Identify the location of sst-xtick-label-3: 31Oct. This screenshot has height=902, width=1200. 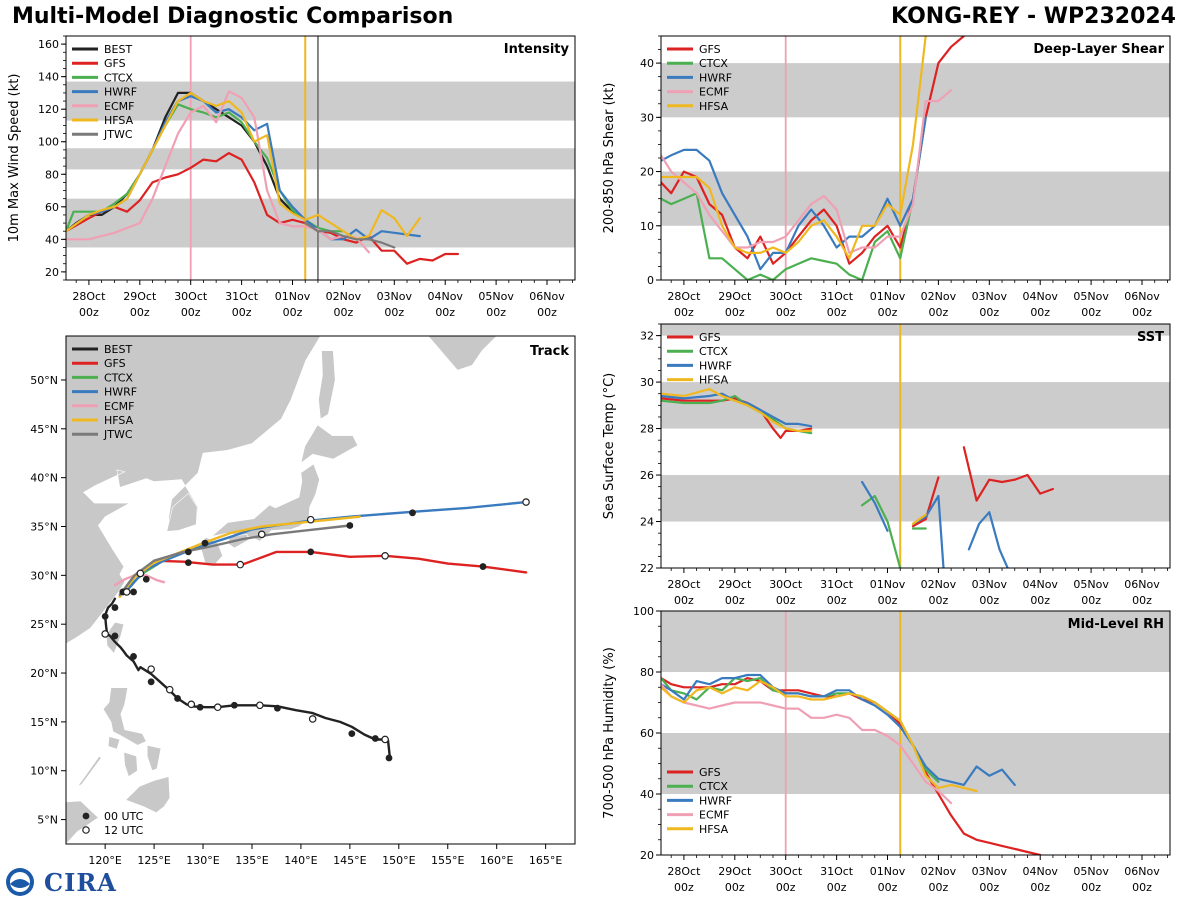
(837, 584).